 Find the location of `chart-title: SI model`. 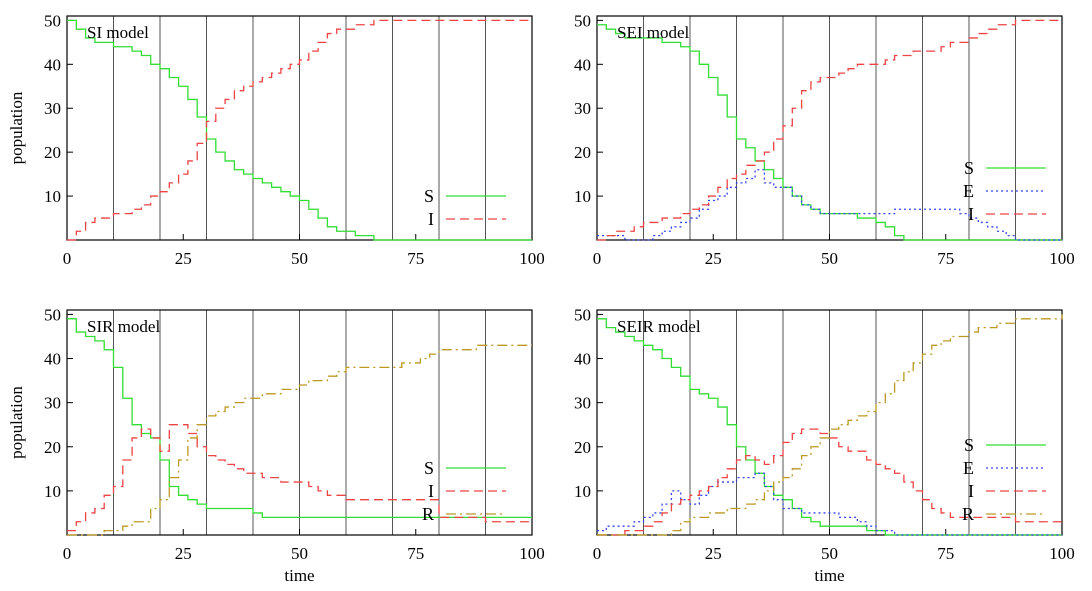

chart-title: SI model is located at coordinates (118, 32).